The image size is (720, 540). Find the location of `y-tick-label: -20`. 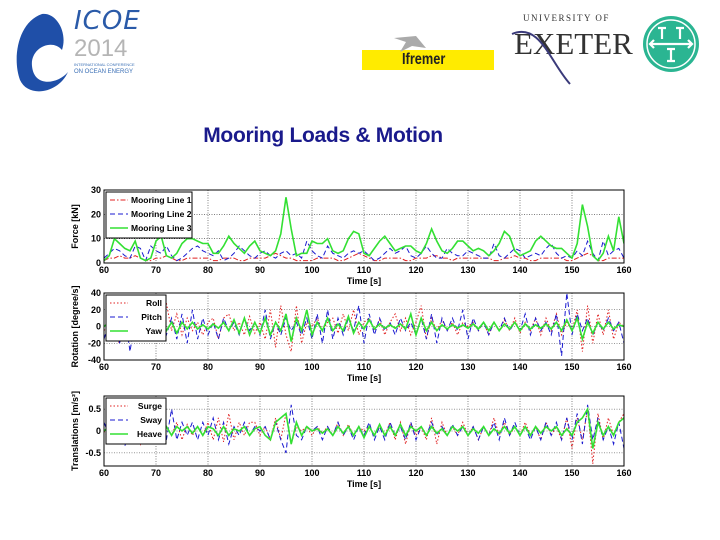

y-tick-label: -20 is located at coordinates (94, 343).